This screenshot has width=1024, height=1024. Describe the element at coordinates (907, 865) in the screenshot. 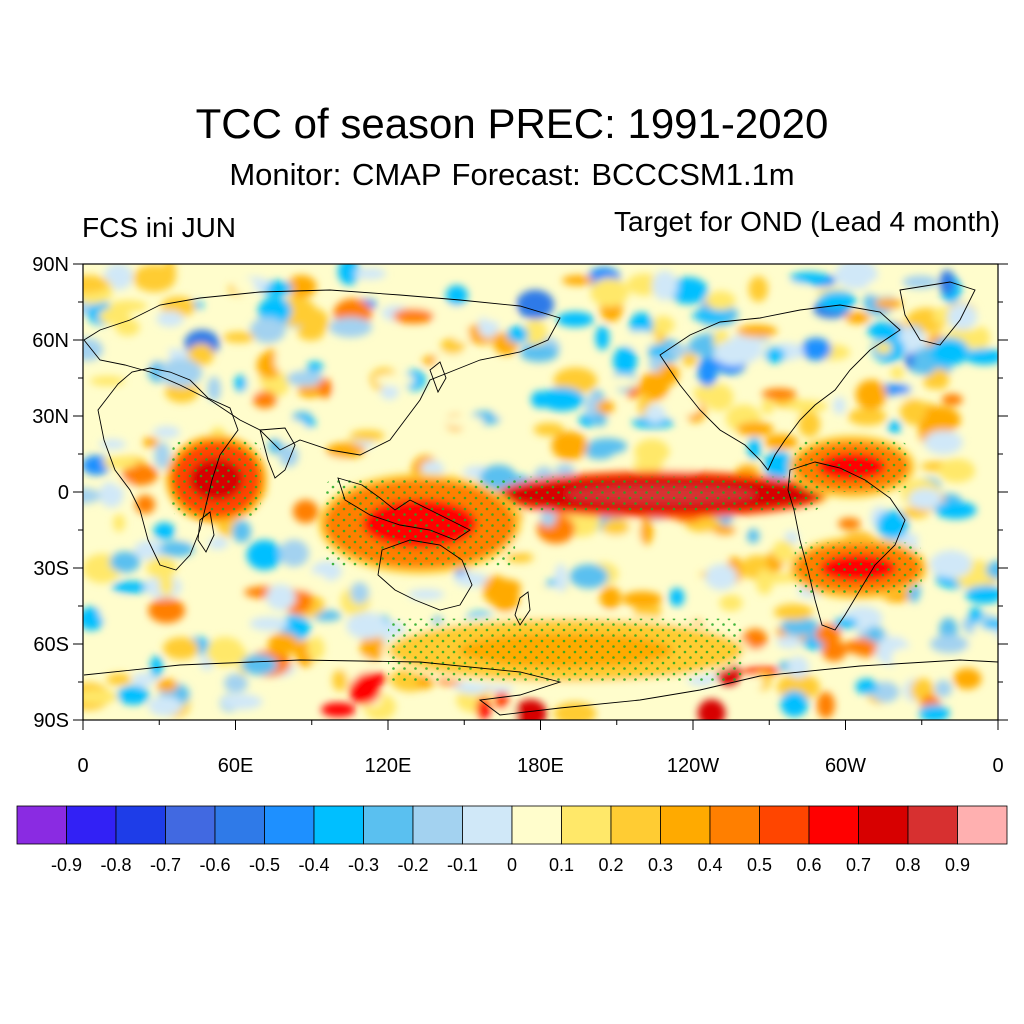

I see `colorbar-label: 0.8` at that location.